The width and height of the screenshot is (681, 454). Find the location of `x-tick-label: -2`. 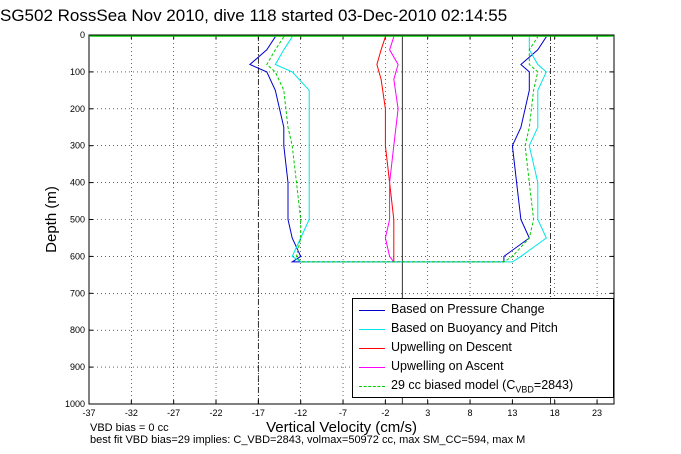

x-tick-label: -2 is located at coordinates (385, 413).